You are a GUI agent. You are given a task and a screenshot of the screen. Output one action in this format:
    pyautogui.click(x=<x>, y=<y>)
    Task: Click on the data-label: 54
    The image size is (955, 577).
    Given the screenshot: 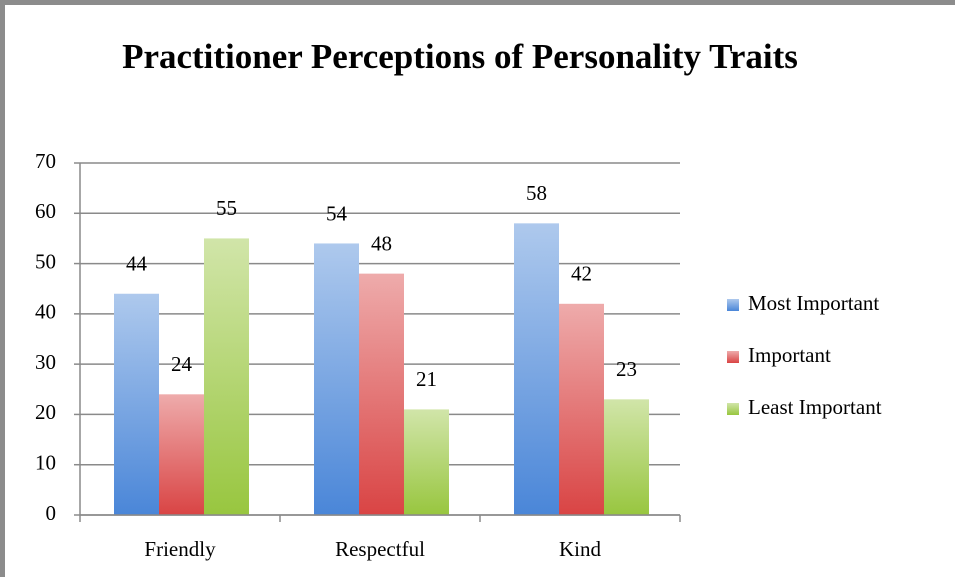 What is the action you would take?
    pyautogui.click(x=337, y=213)
    